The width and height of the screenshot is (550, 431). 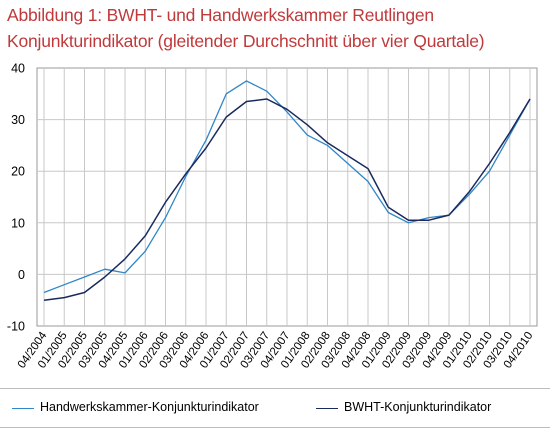 What do you see at coordinates (149, 407) in the screenshot?
I see `legend-label-handwerkskammer: Handwerkskammer-Konjunkturindikator` at bounding box center [149, 407].